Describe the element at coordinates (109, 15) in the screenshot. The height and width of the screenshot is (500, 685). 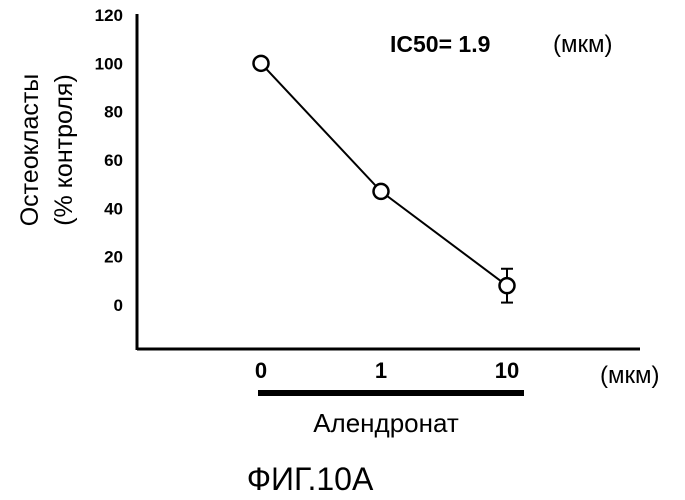
I see `y-tick-label: 120` at that location.